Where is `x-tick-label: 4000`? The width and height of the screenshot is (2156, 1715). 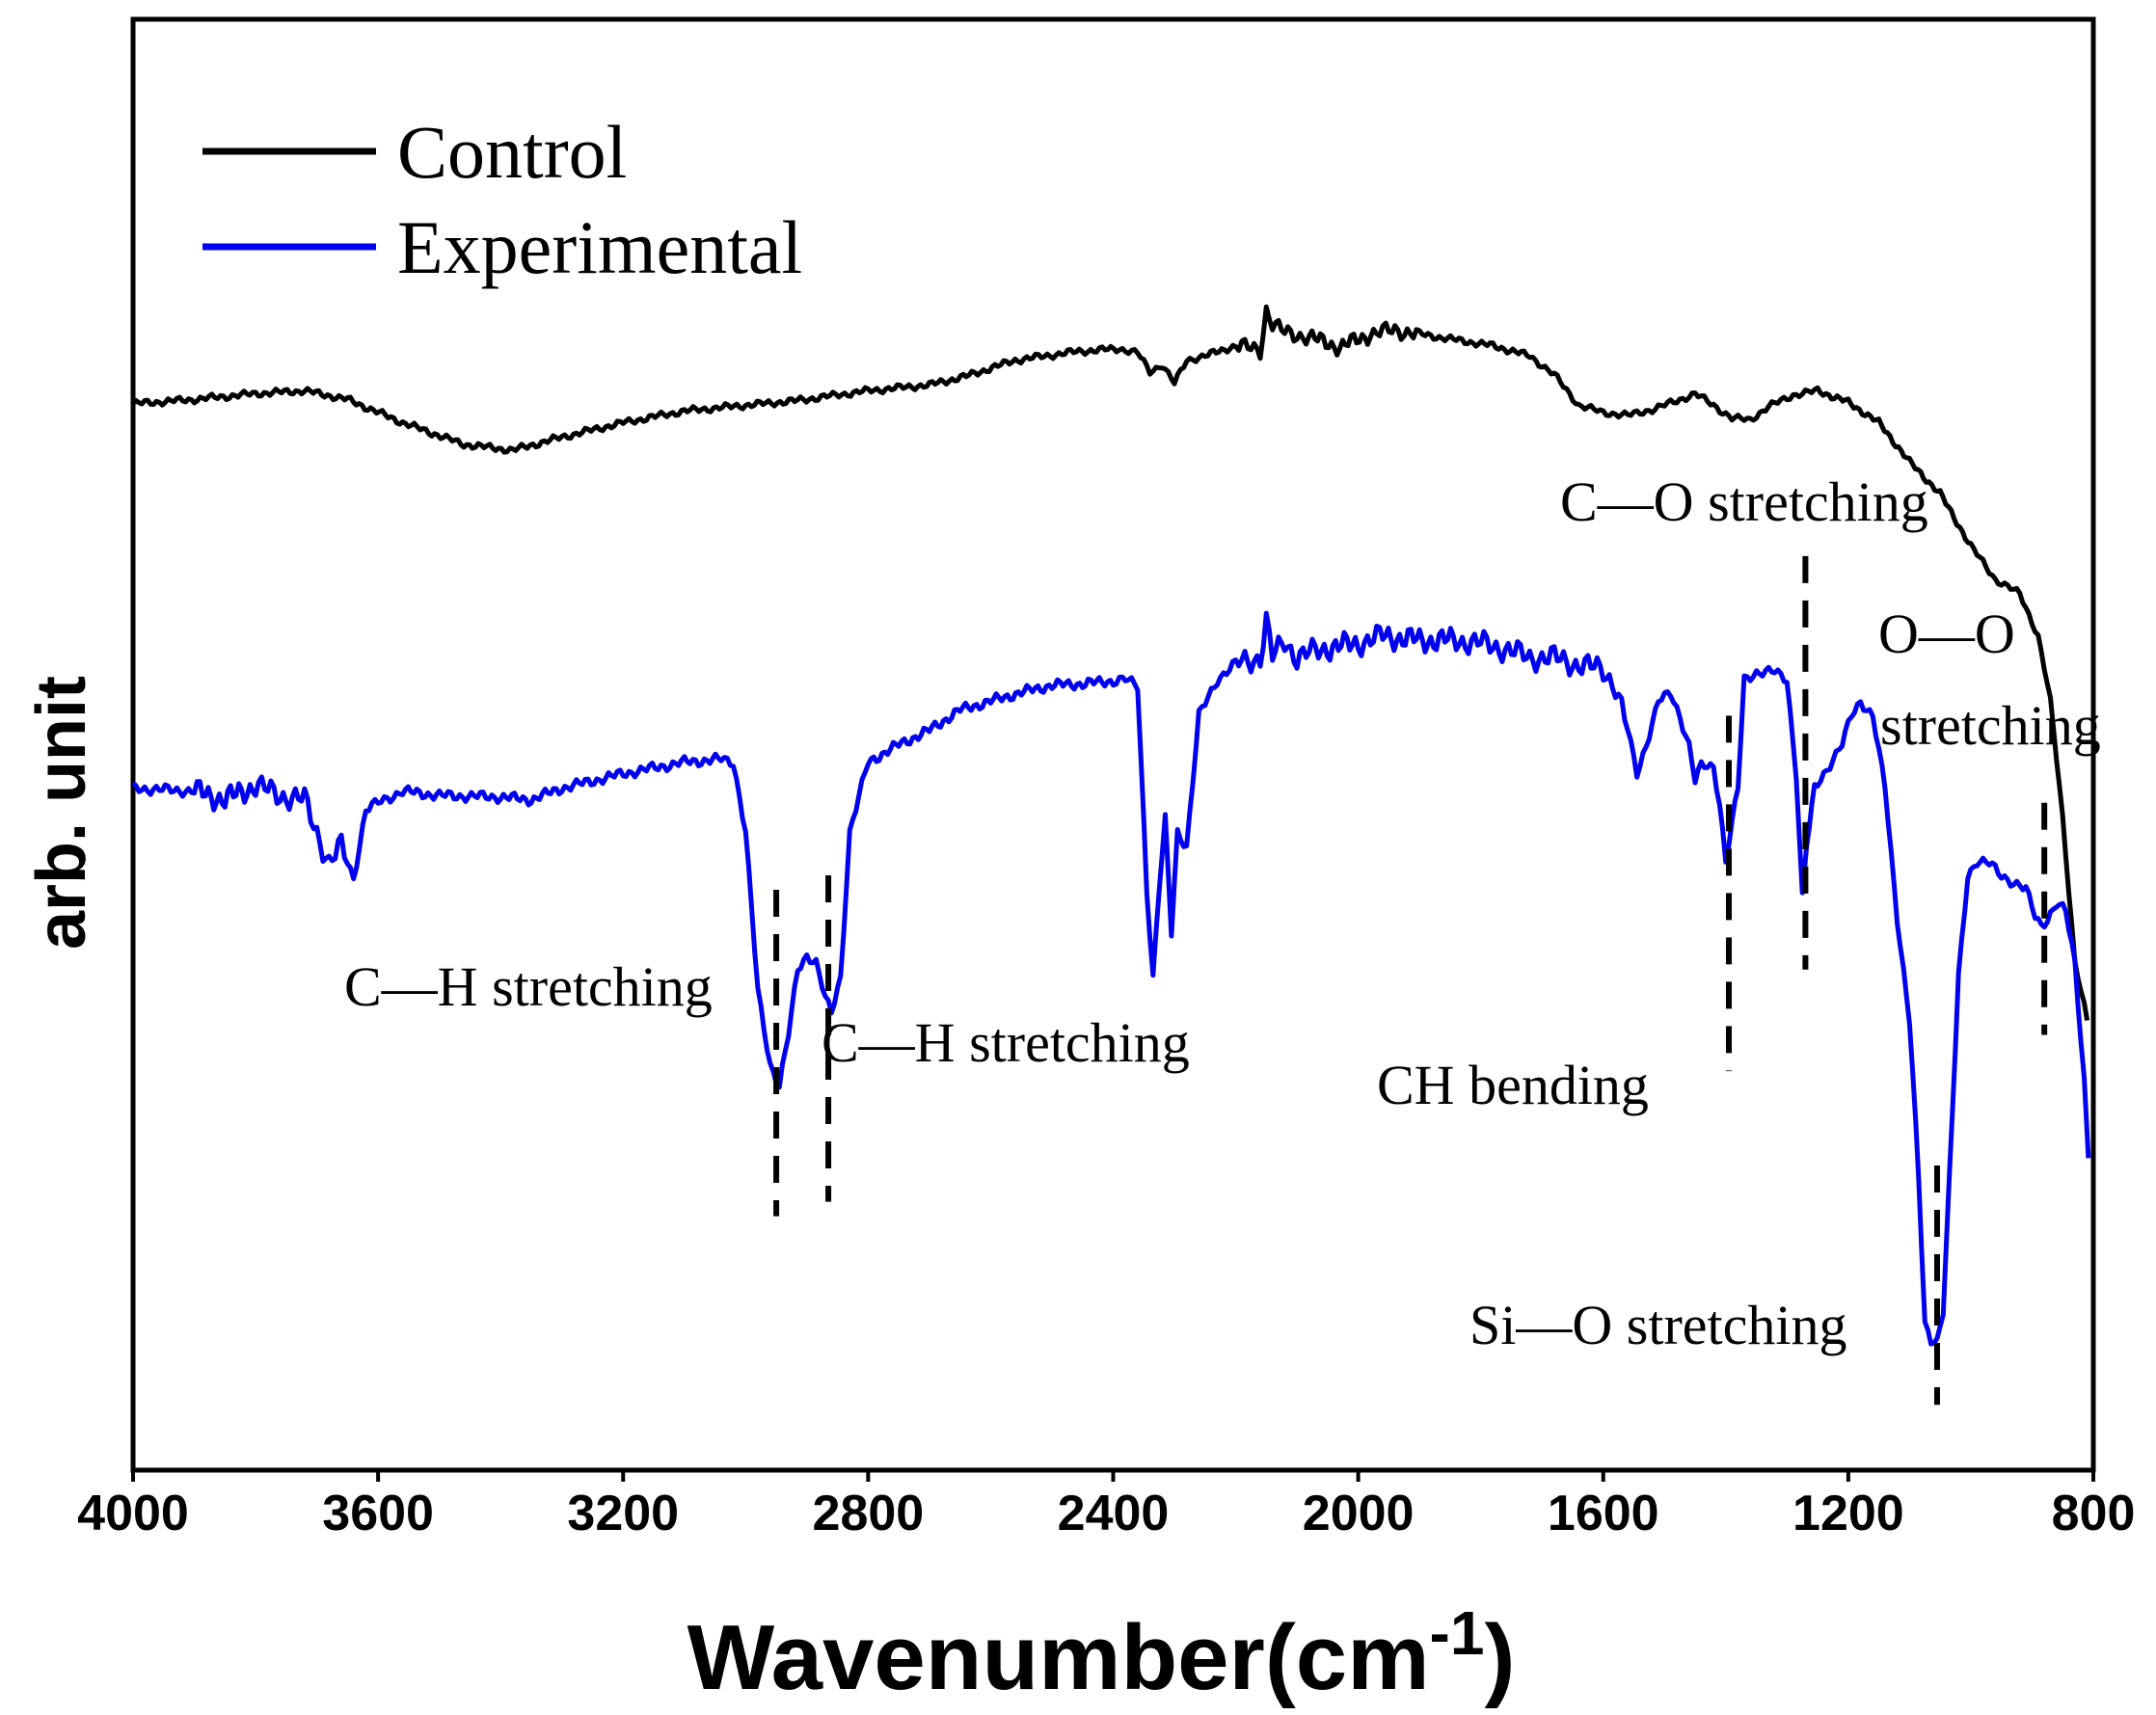
x-tick-label: 4000 is located at coordinates (133, 1513).